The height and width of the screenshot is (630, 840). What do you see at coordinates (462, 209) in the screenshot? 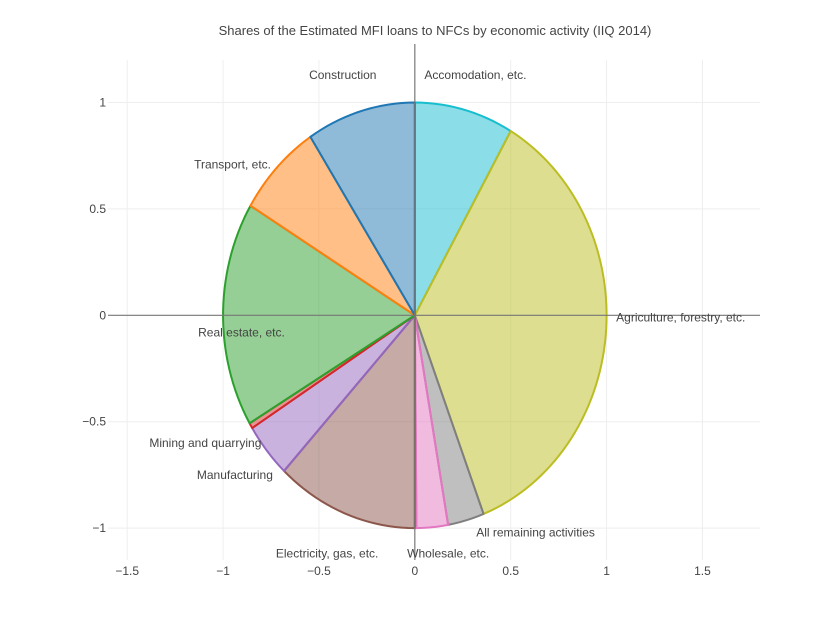
I see `slice-accomodation-etc` at bounding box center [462, 209].